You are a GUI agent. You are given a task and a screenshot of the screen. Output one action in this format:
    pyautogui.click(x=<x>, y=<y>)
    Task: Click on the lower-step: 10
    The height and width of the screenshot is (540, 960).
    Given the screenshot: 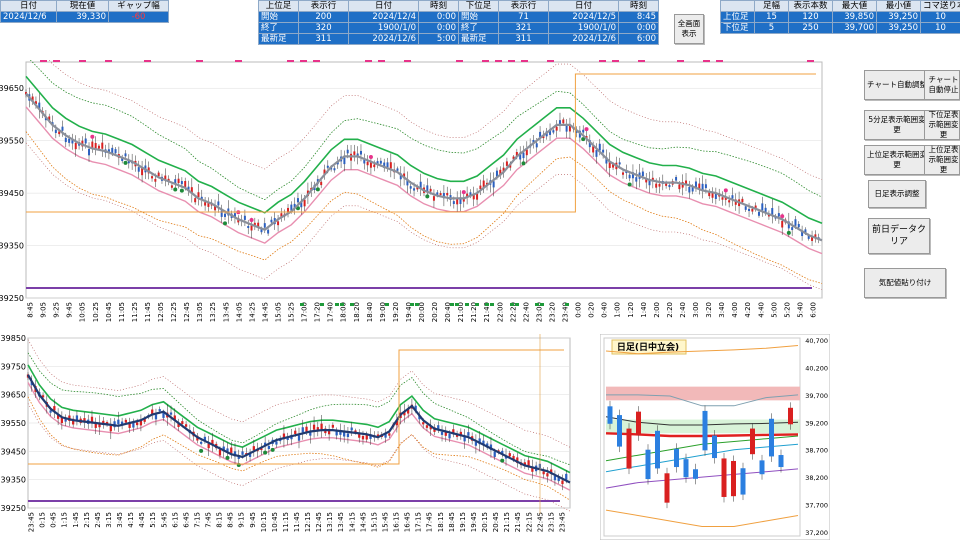 What is the action you would take?
    pyautogui.click(x=940, y=28)
    